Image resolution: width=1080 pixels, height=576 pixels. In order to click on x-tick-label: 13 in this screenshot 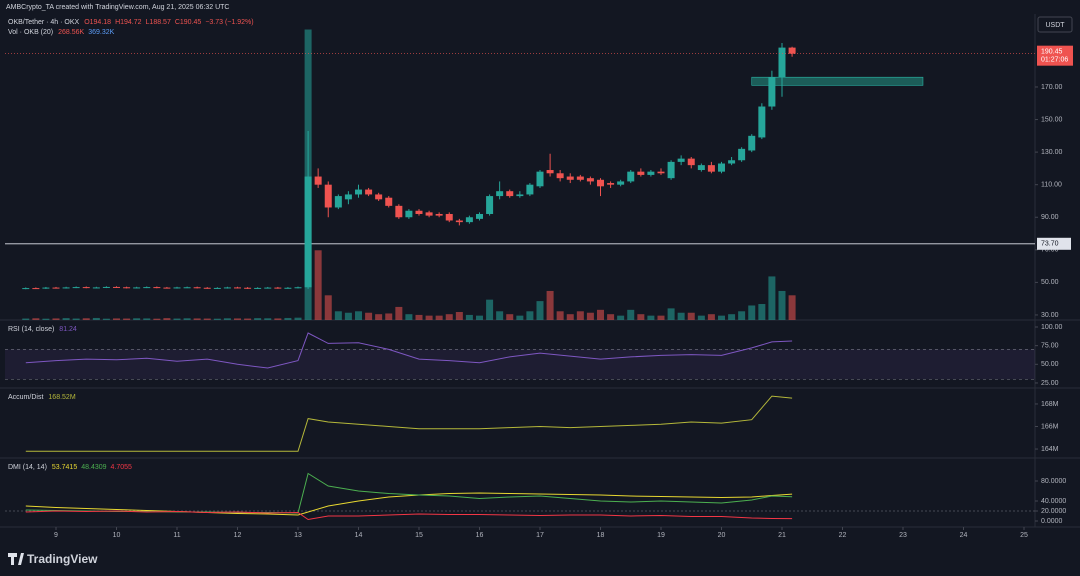, I will do `click(298, 535)`.